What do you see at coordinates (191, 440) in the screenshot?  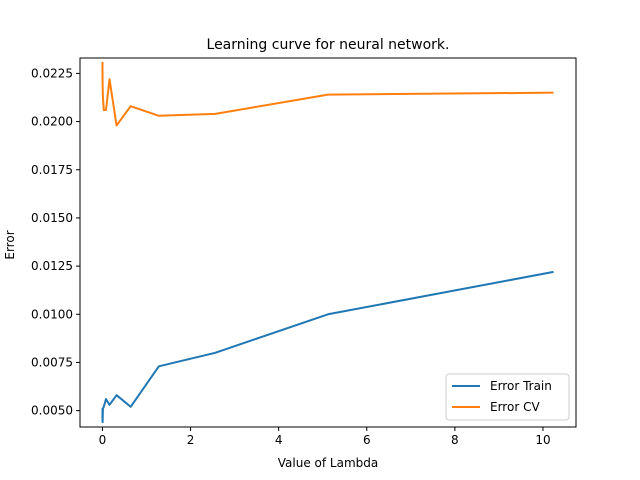 I see `x-tick-label: 2` at bounding box center [191, 440].